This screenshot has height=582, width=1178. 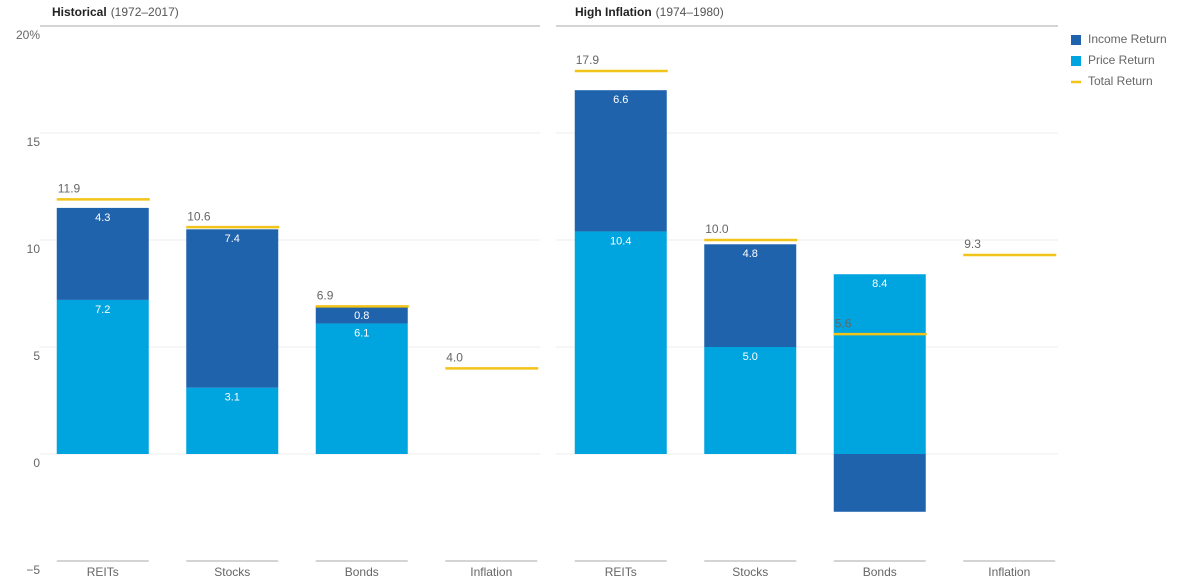 I want to click on data-label: 0.8, so click(x=361, y=316).